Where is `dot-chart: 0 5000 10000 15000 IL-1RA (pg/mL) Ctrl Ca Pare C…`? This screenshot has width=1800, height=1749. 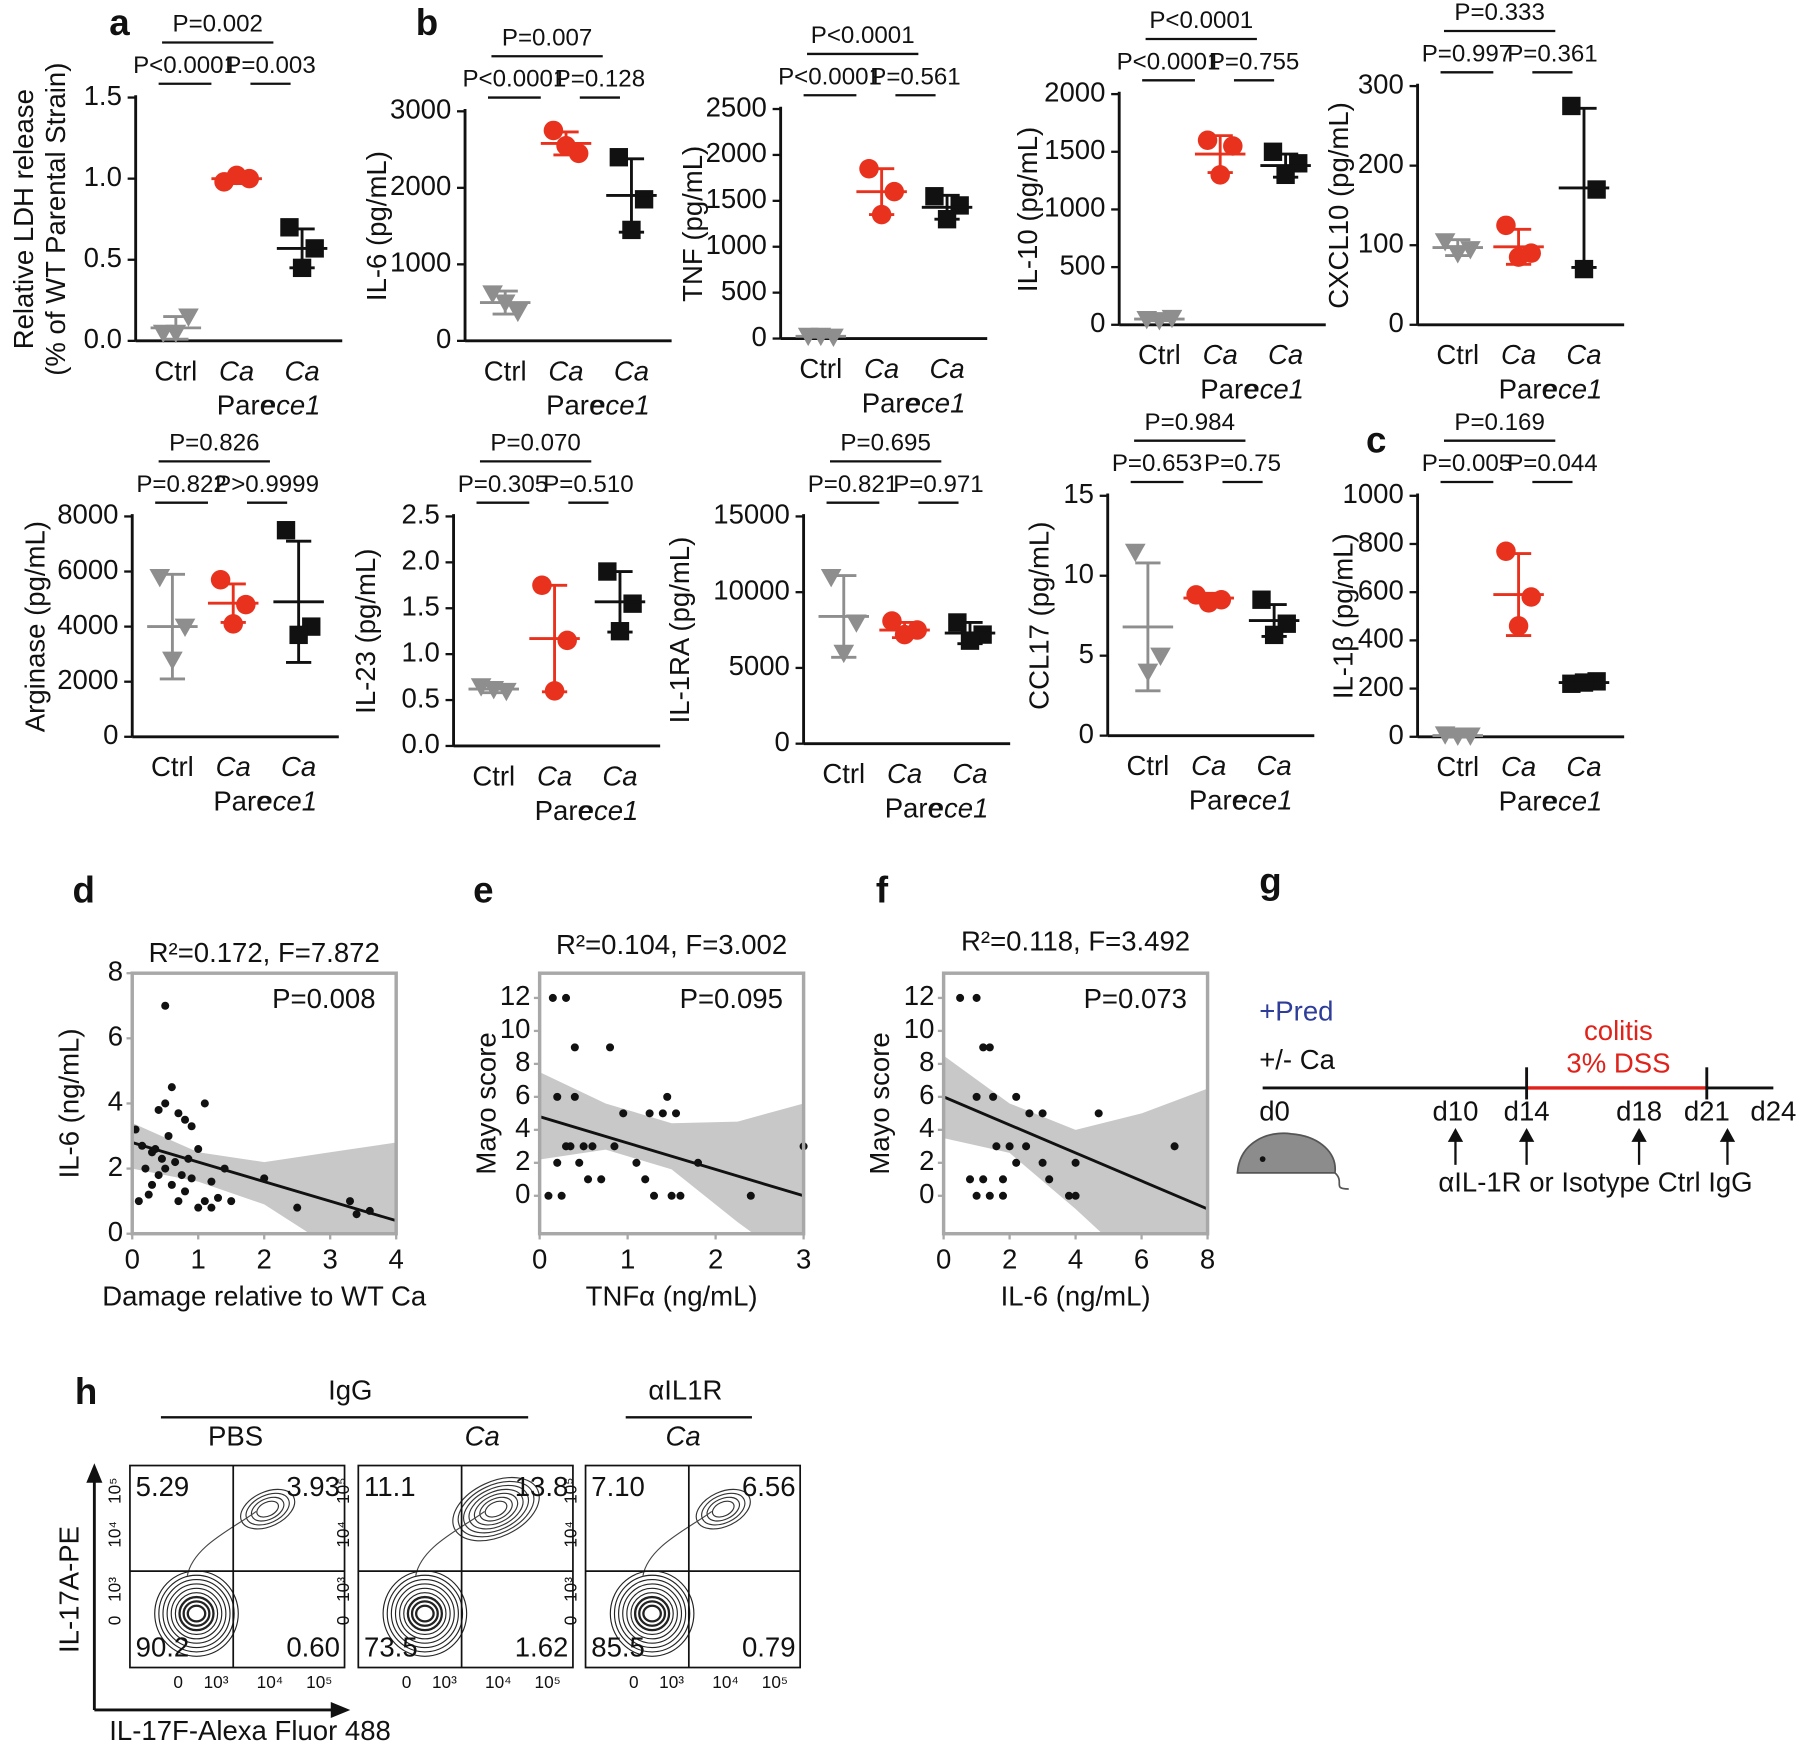
dot-chart: 0 5000 10000 15000 IL-1RA (pg/mL) Ctrl Ca Pare C… is located at coordinates (837, 626).